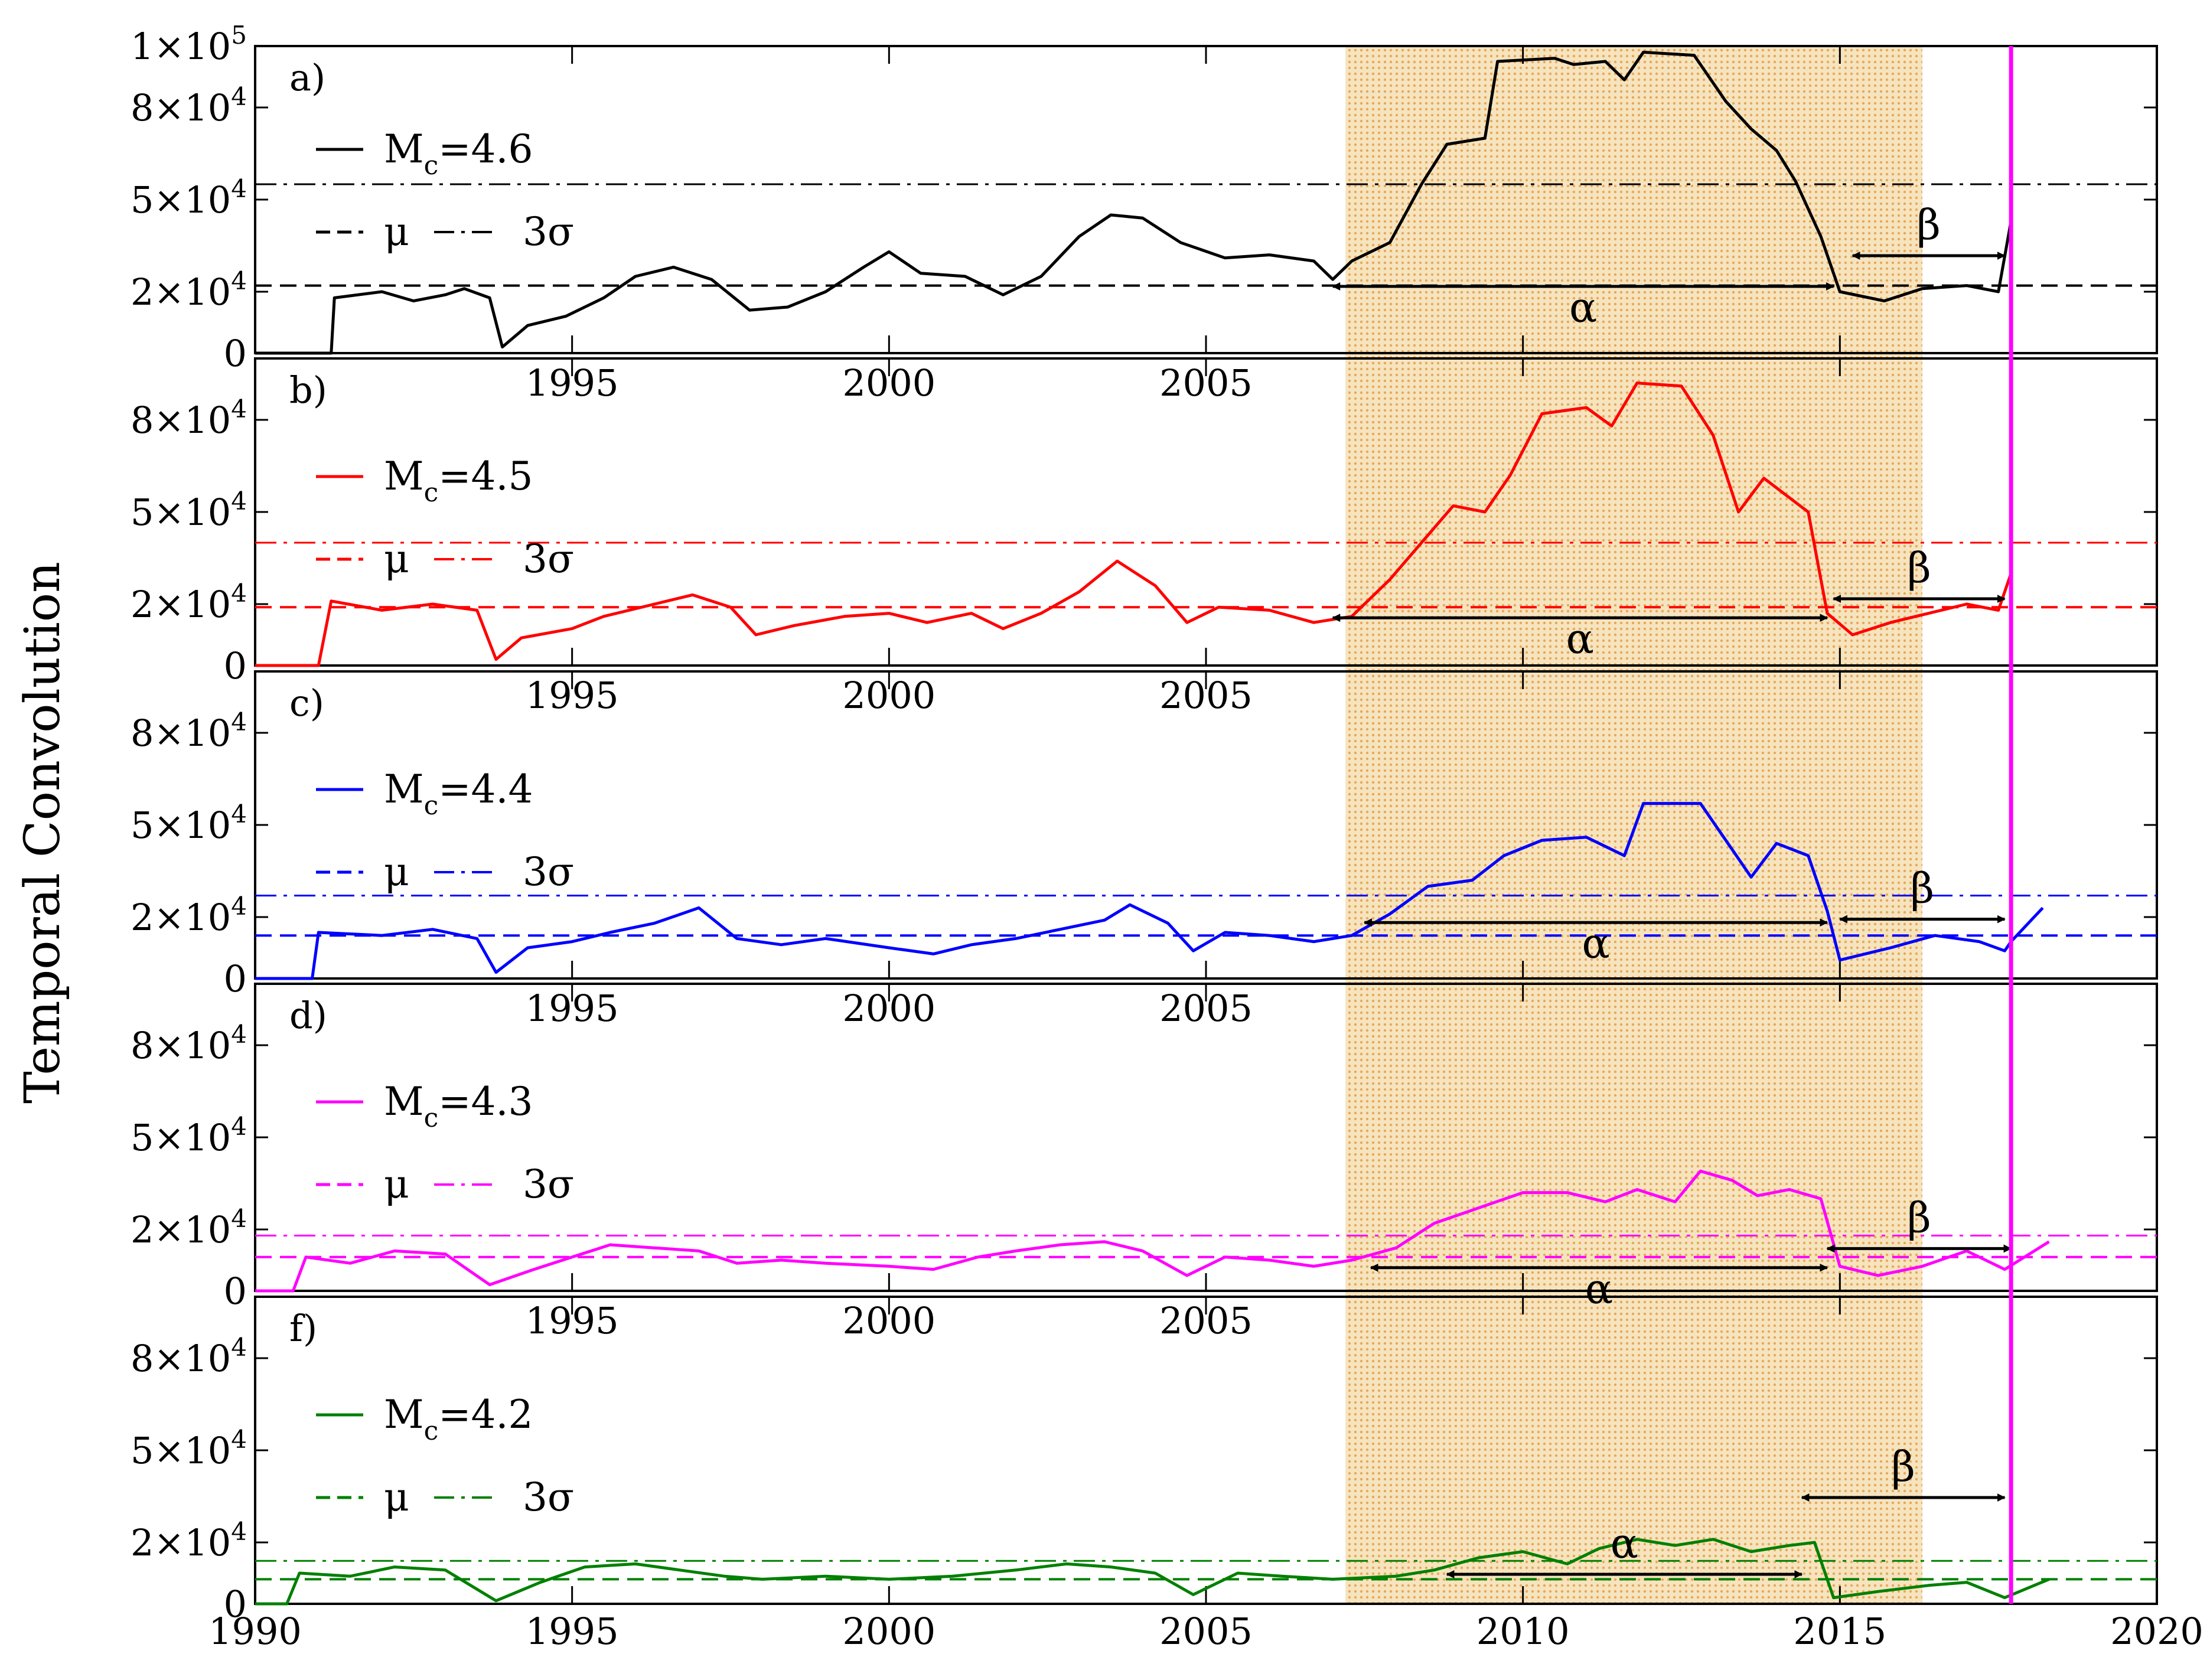 This screenshot has width=2210, height=1680. What do you see at coordinates (308, 1015) in the screenshot?
I see `panel-label: d)` at bounding box center [308, 1015].